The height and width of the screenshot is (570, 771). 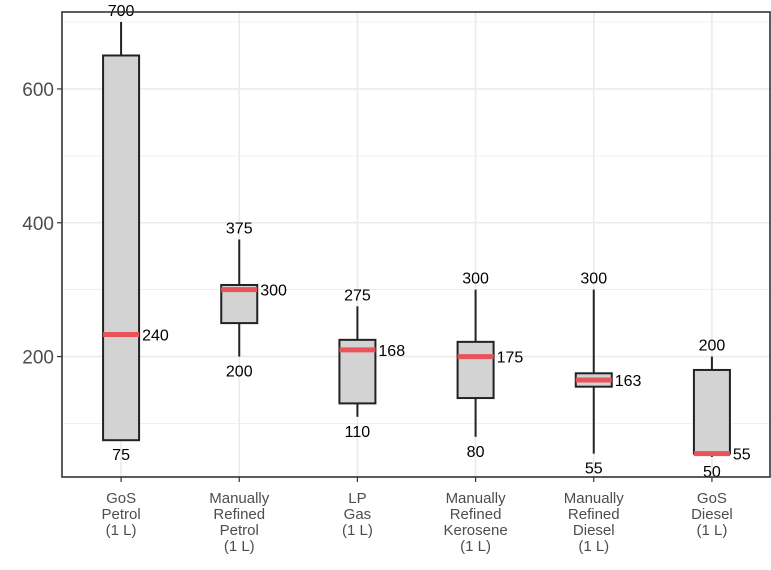 I want to click on min-label: 80, so click(x=476, y=452).